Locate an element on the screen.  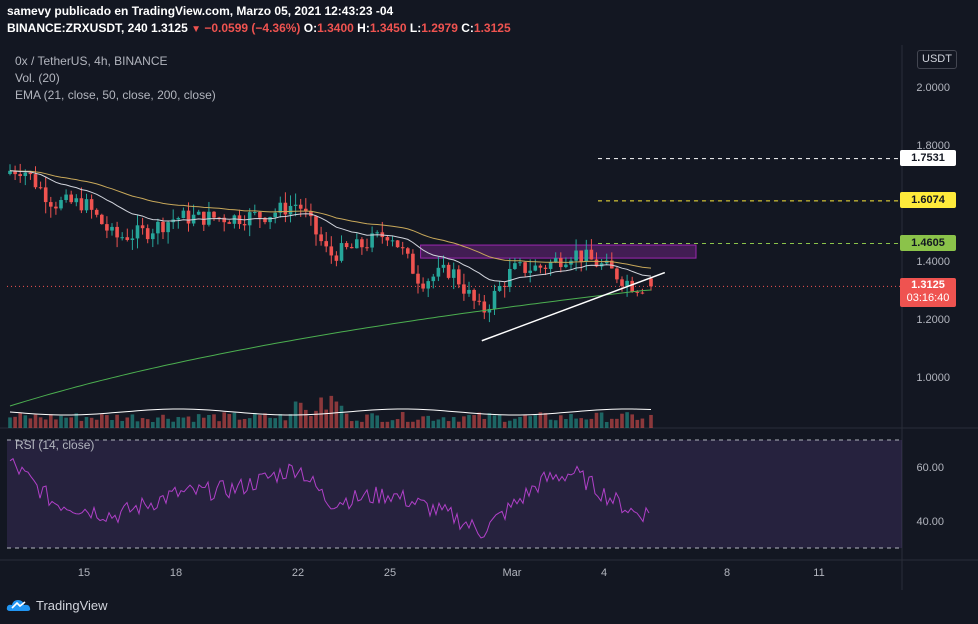
time-tick-label: 4 is located at coordinates (604, 573).